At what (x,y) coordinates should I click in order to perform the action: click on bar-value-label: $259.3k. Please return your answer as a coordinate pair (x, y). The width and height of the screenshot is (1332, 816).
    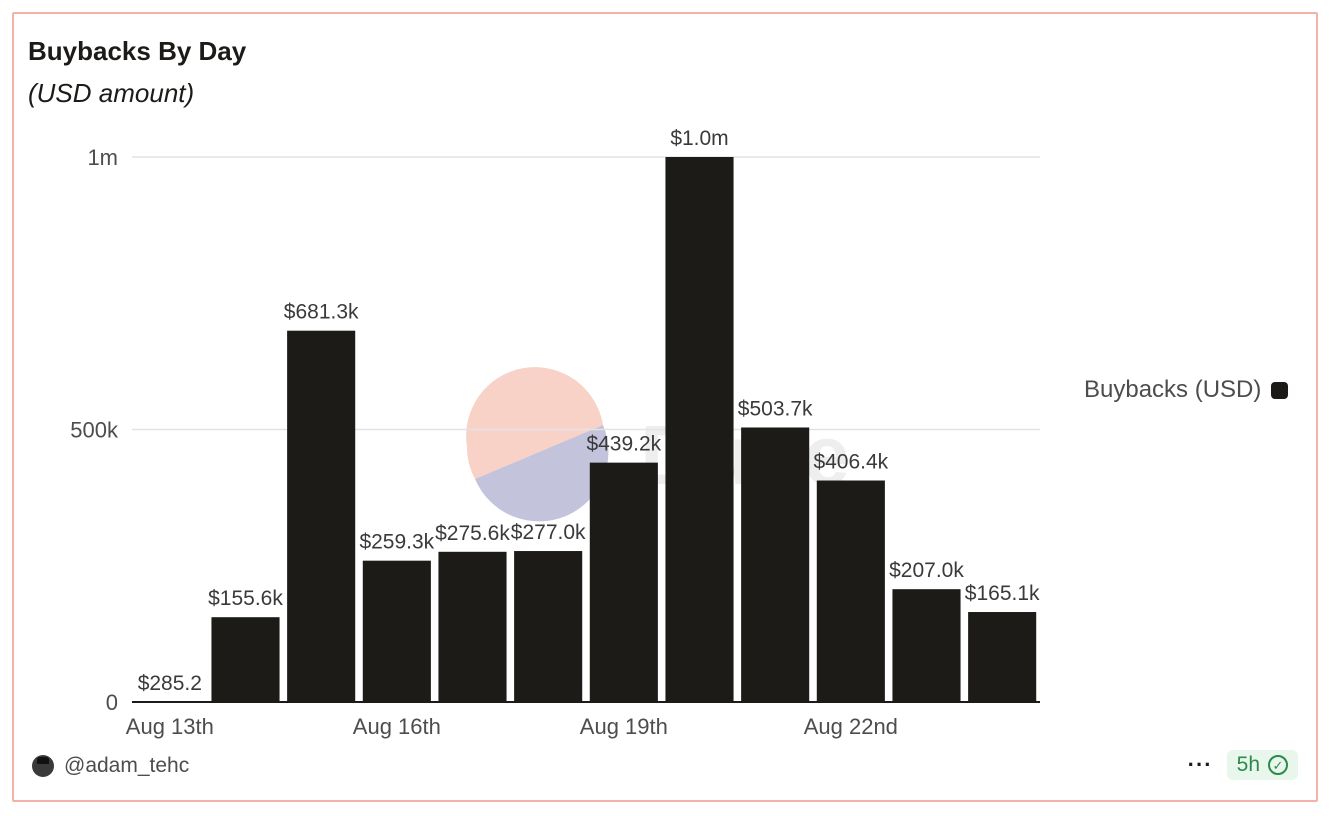
    Looking at the image, I should click on (396, 542).